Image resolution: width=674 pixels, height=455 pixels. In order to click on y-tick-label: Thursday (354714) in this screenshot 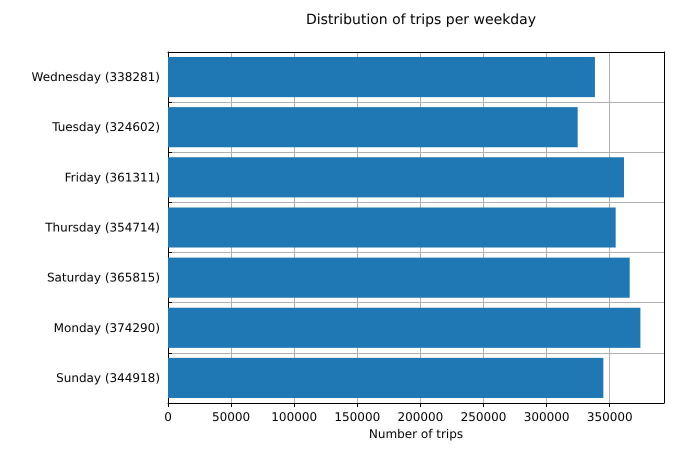, I will do `click(102, 227)`.